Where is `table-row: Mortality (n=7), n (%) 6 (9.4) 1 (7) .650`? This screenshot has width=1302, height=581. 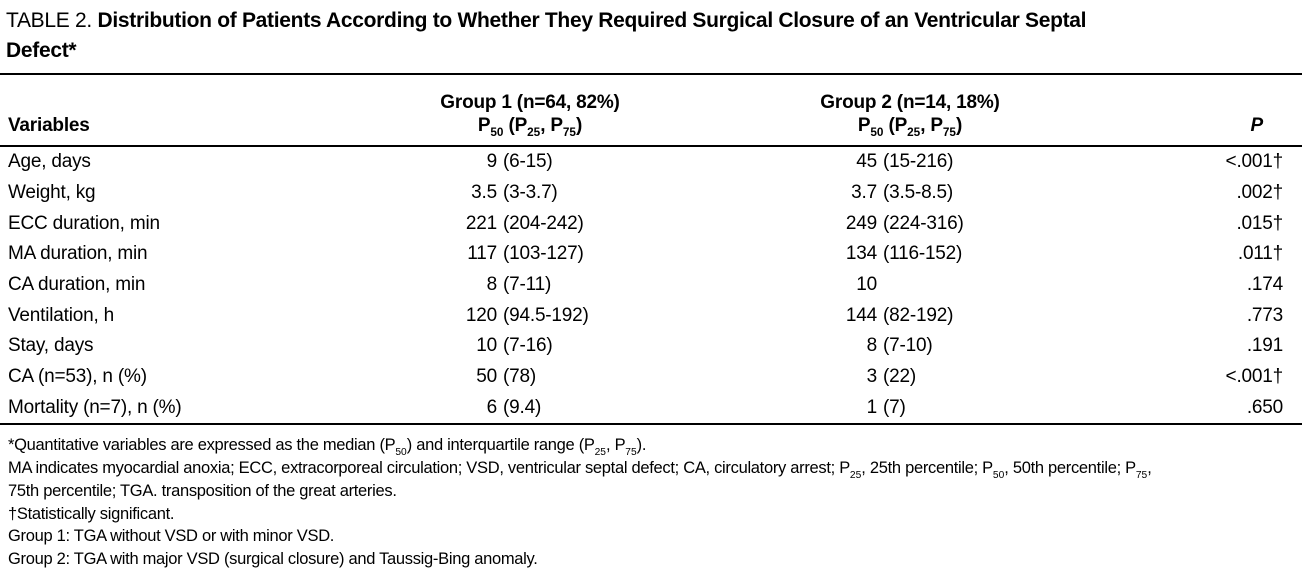 table-row: Mortality (n=7), n (%) 6 (9.4) 1 (7) .650 is located at coordinates (651, 408).